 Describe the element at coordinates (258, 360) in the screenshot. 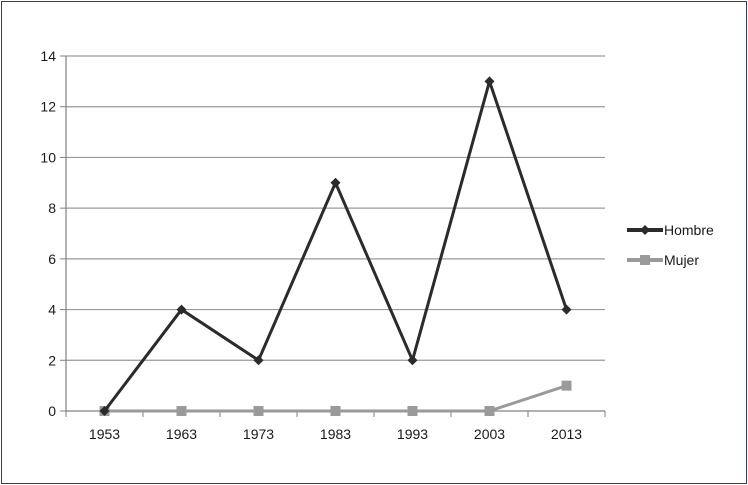

I see `point-hombre-1973` at that location.